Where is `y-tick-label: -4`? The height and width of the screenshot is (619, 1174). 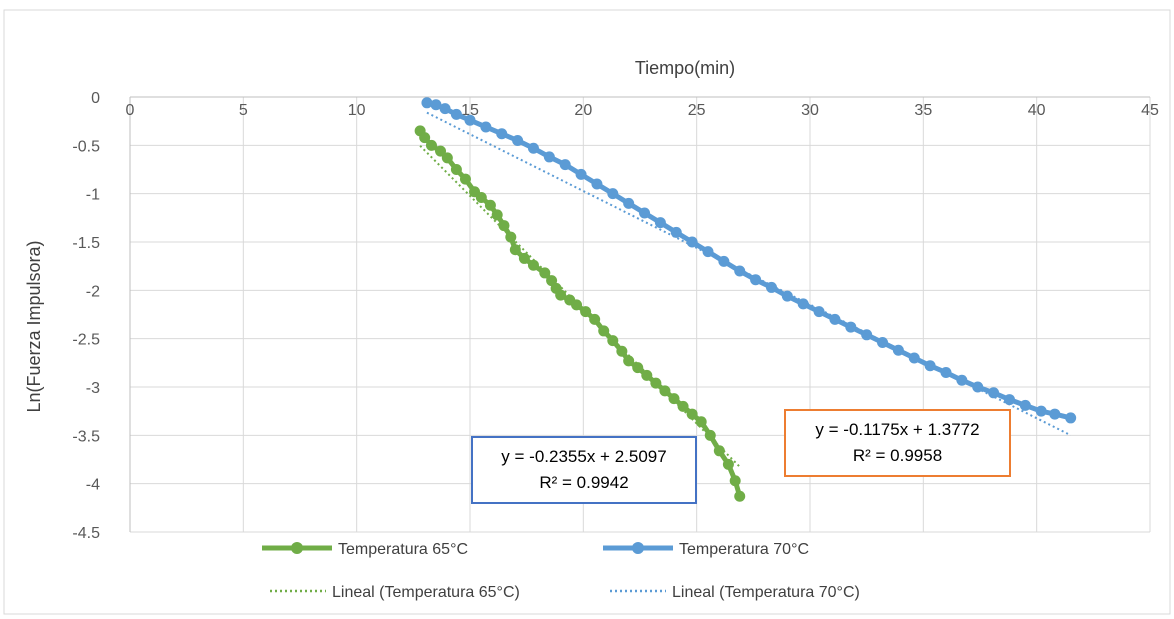 y-tick-label: -4 is located at coordinates (93, 485).